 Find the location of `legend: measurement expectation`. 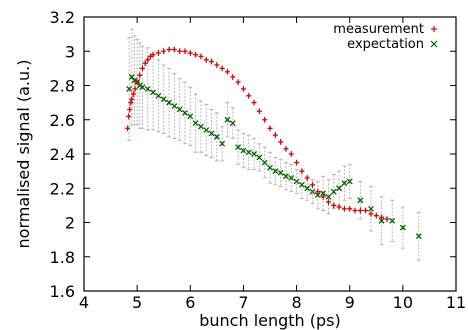

legend: measurement expectation is located at coordinates (385, 37).